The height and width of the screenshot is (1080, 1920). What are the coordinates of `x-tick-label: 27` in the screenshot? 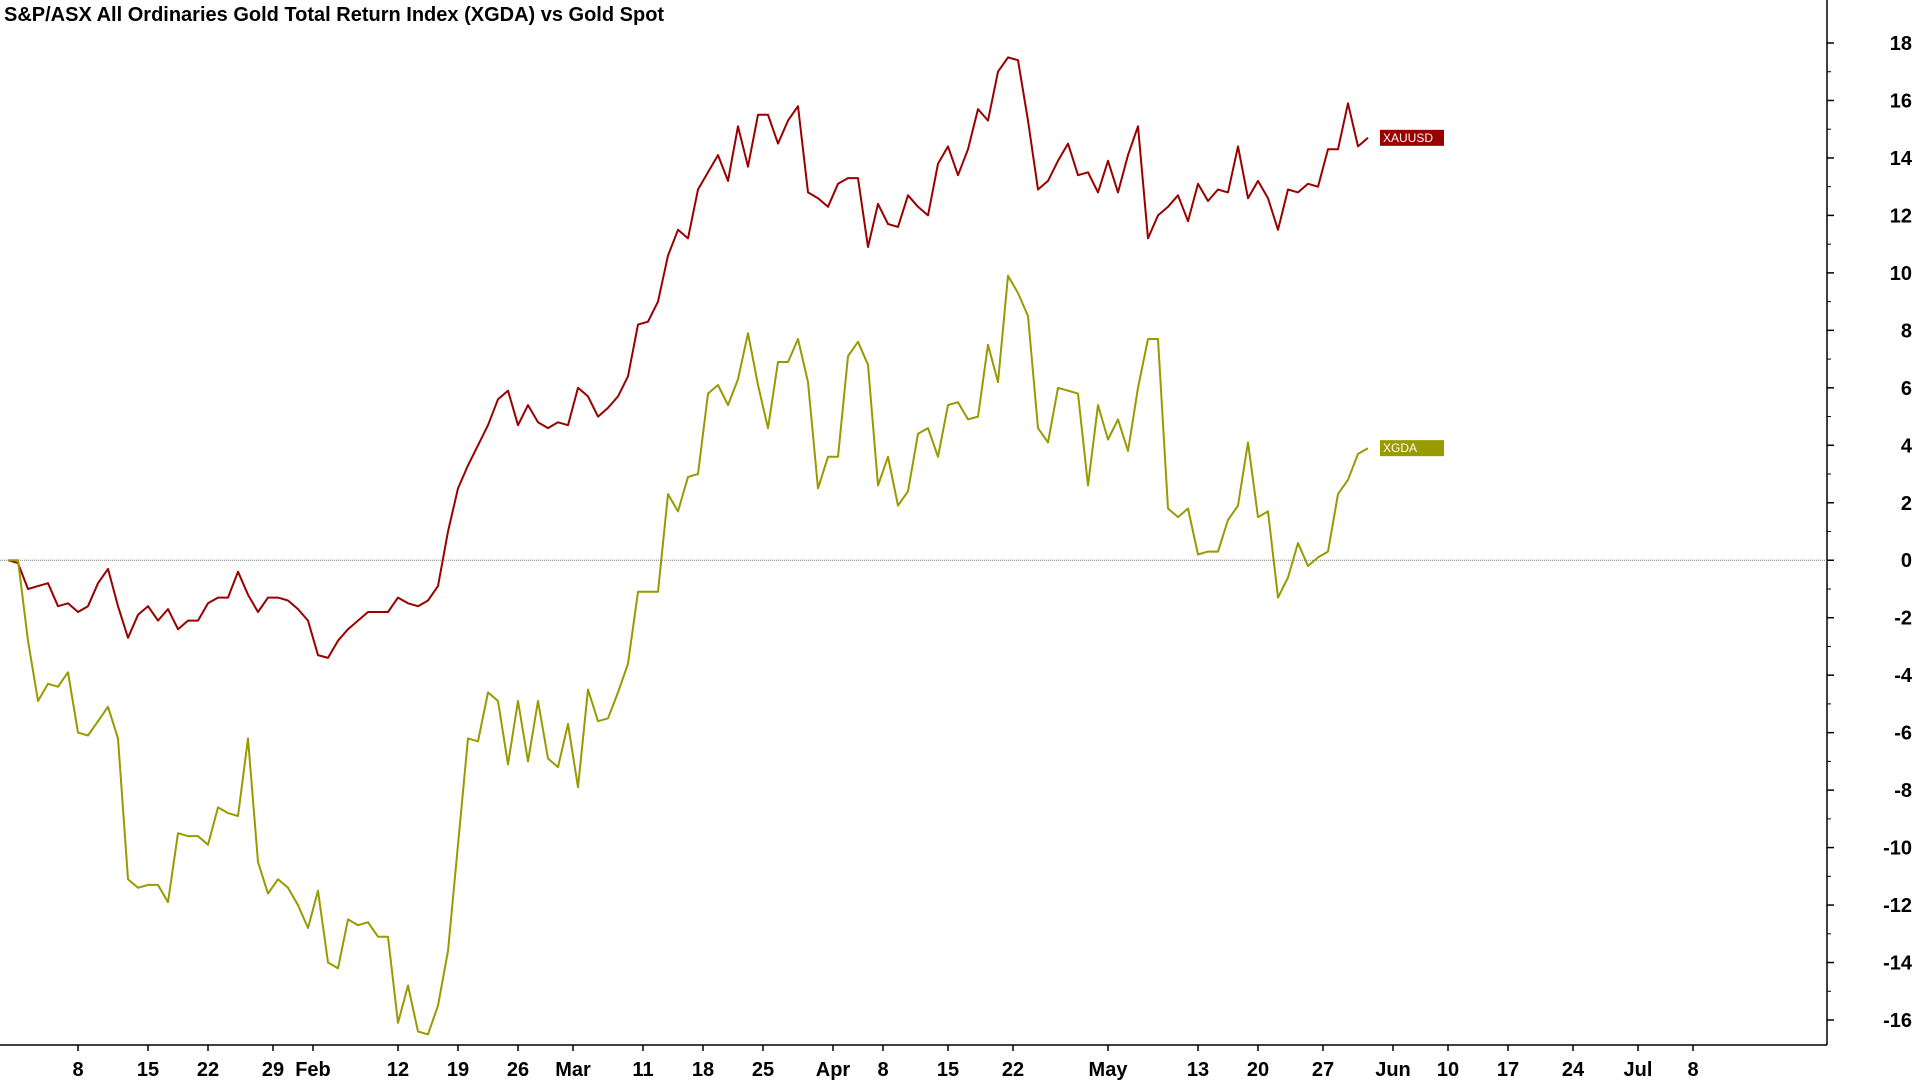 It's located at (1323, 1069).